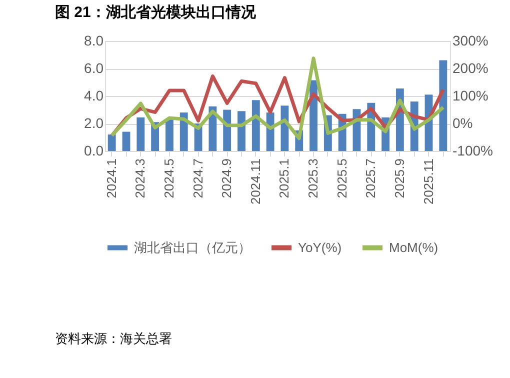  What do you see at coordinates (320, 247) in the screenshot?
I see `legend-label: YoY(%)` at bounding box center [320, 247].